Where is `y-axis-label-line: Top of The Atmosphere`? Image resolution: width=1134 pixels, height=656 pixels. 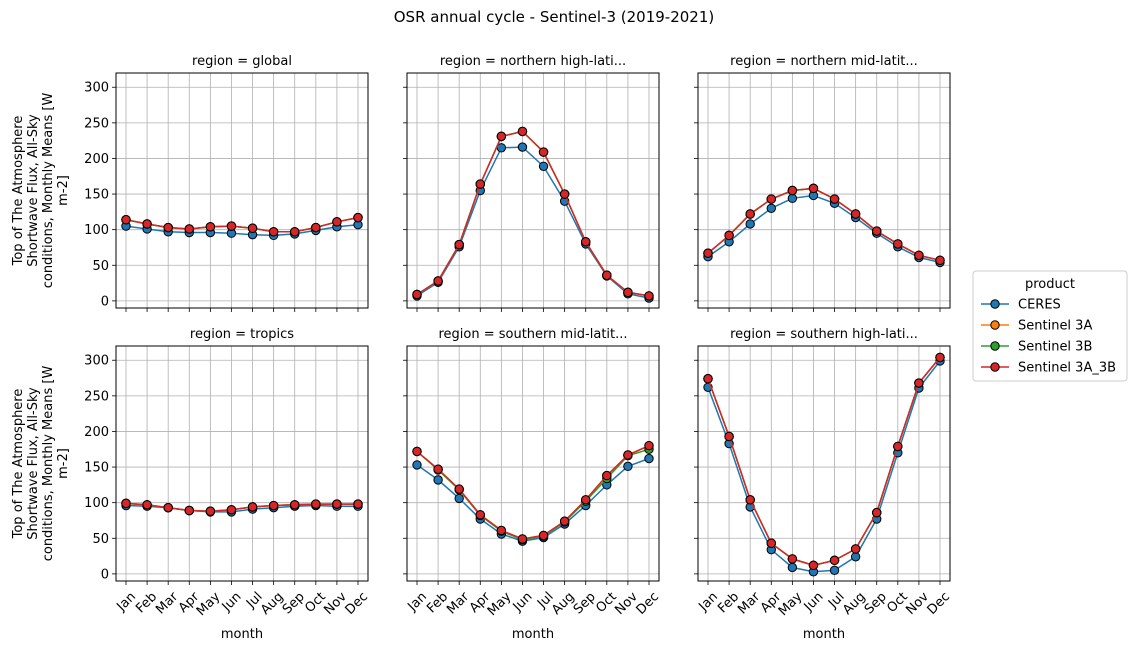 y-axis-label-line: Top of The Atmosphere is located at coordinates (18, 464).